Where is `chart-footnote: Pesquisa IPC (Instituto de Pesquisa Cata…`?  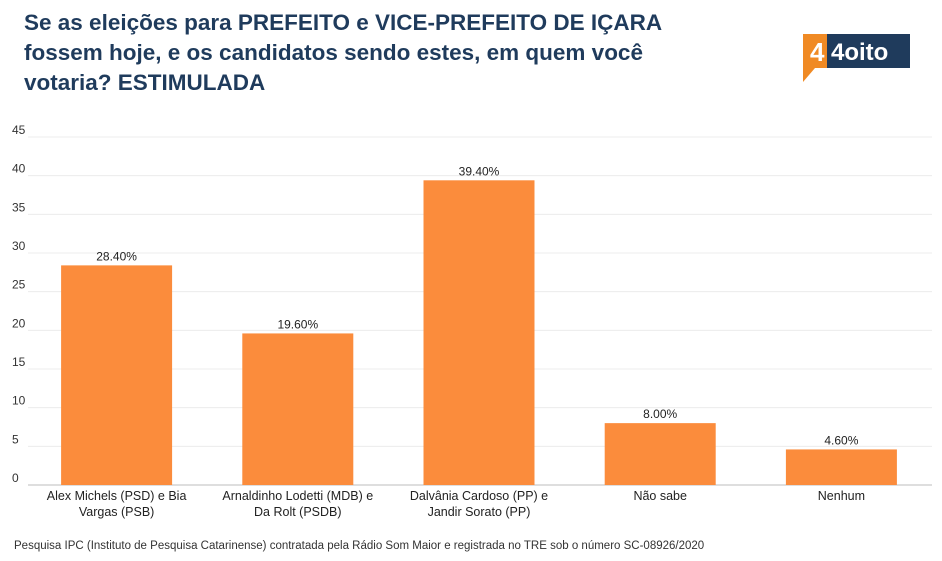
chart-footnote: Pesquisa IPC (Instituto de Pesquisa Cata… is located at coordinates (359, 546).